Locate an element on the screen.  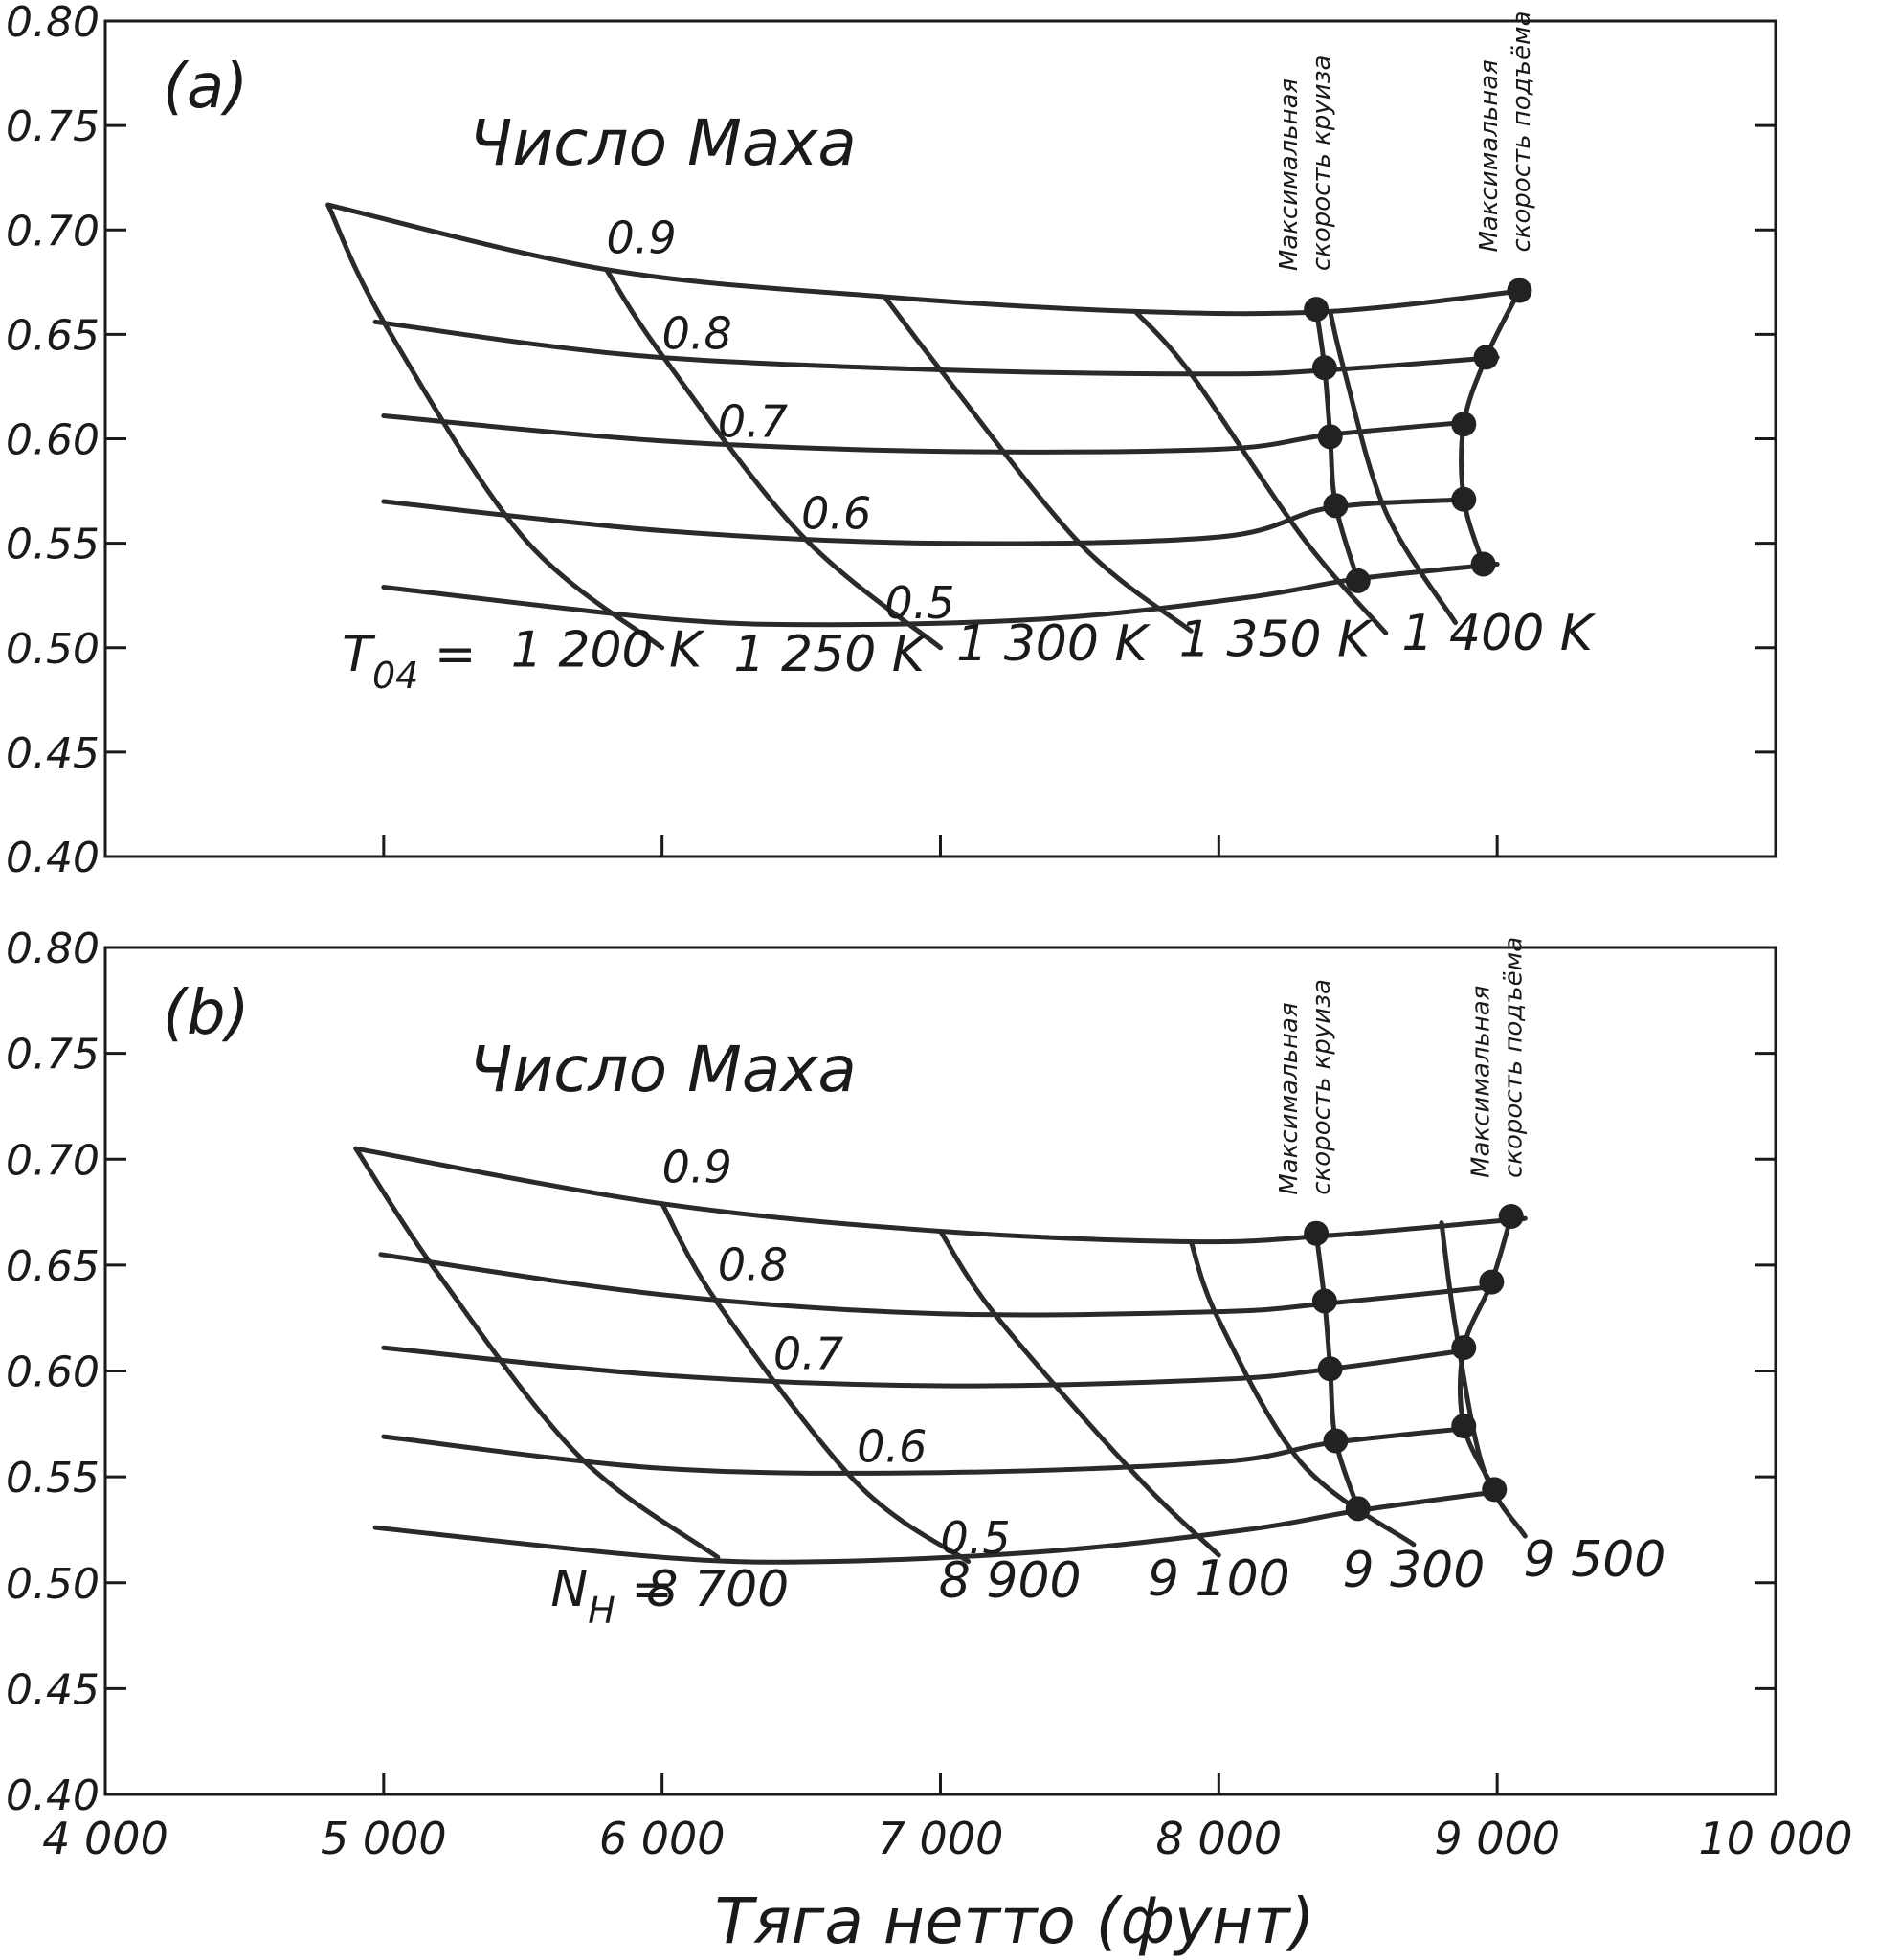
param-equation-label: T04 = is located at coordinates (409, 661).